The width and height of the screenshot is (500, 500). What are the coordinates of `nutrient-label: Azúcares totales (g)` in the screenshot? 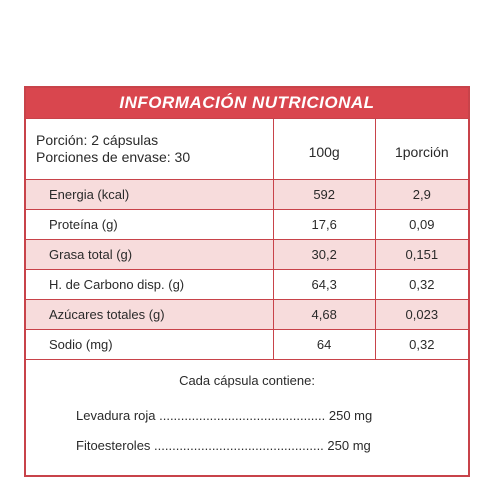 It's located at (150, 314).